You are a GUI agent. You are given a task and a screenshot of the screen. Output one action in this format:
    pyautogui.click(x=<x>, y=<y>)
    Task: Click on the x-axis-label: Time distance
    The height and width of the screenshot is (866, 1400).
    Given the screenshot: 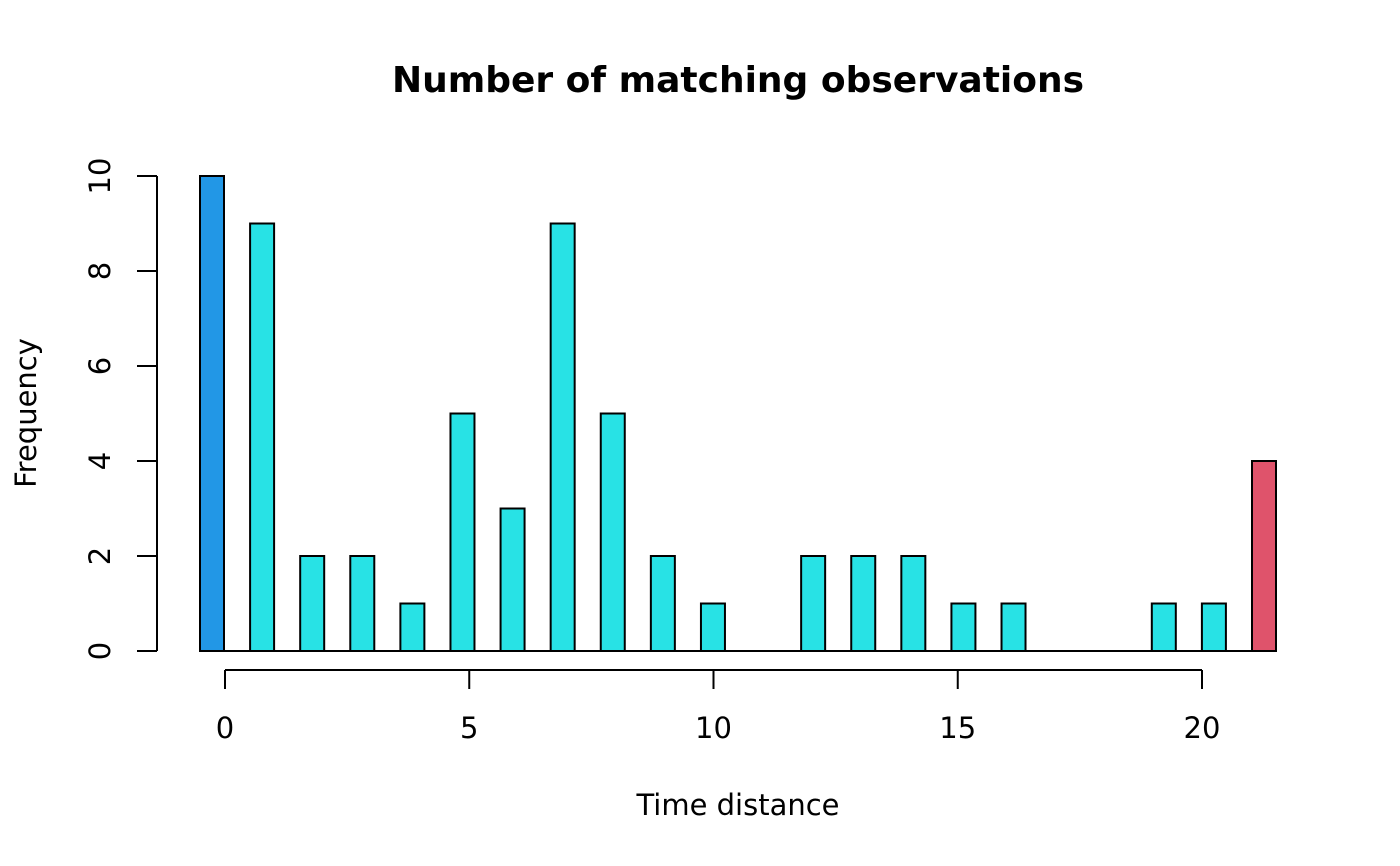 What is the action you would take?
    pyautogui.click(x=737, y=805)
    